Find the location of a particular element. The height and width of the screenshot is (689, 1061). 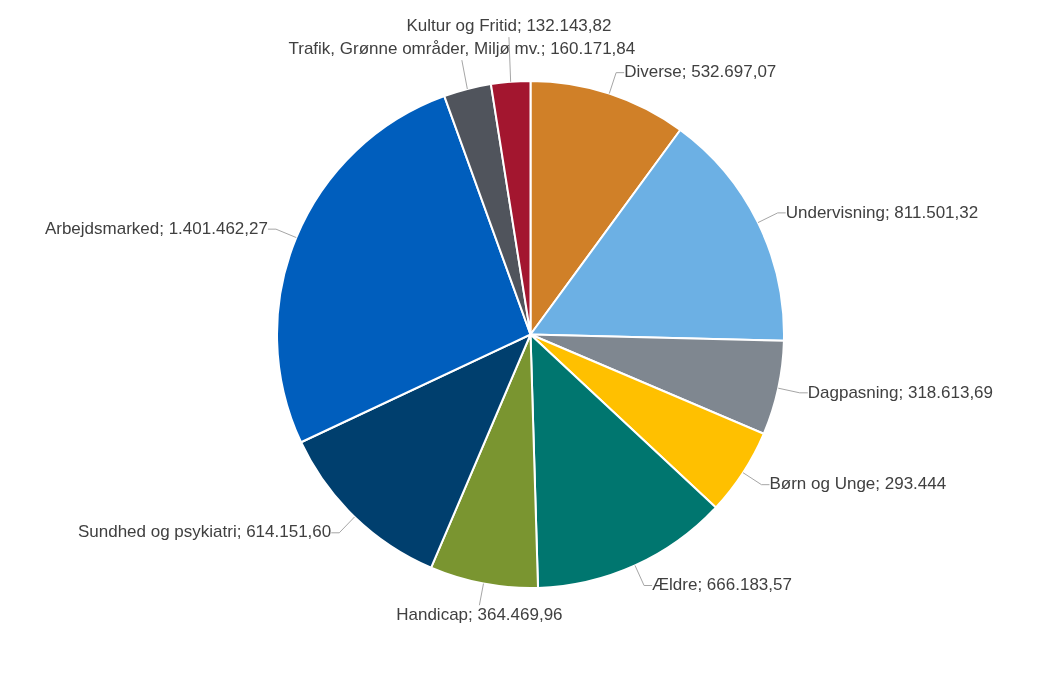

slice-label: Kultur og Fritid; 132.143,82 is located at coordinates (509, 26).